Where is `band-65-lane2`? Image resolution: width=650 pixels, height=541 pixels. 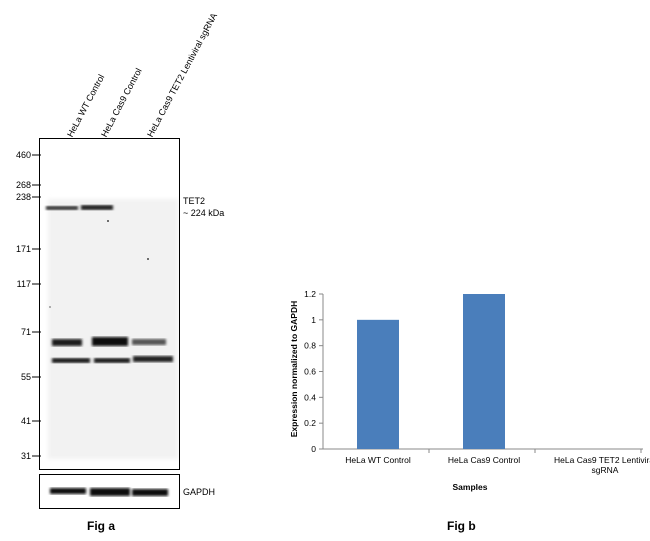 band-65-lane2 is located at coordinates (110, 341).